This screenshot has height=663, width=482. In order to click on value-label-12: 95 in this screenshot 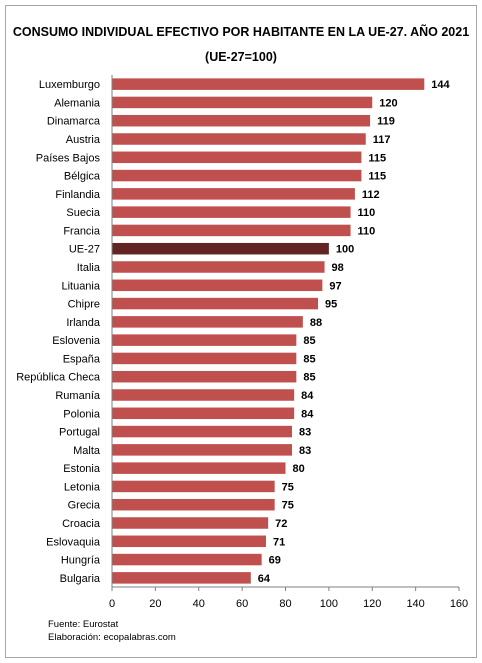, I will do `click(331, 305)`.